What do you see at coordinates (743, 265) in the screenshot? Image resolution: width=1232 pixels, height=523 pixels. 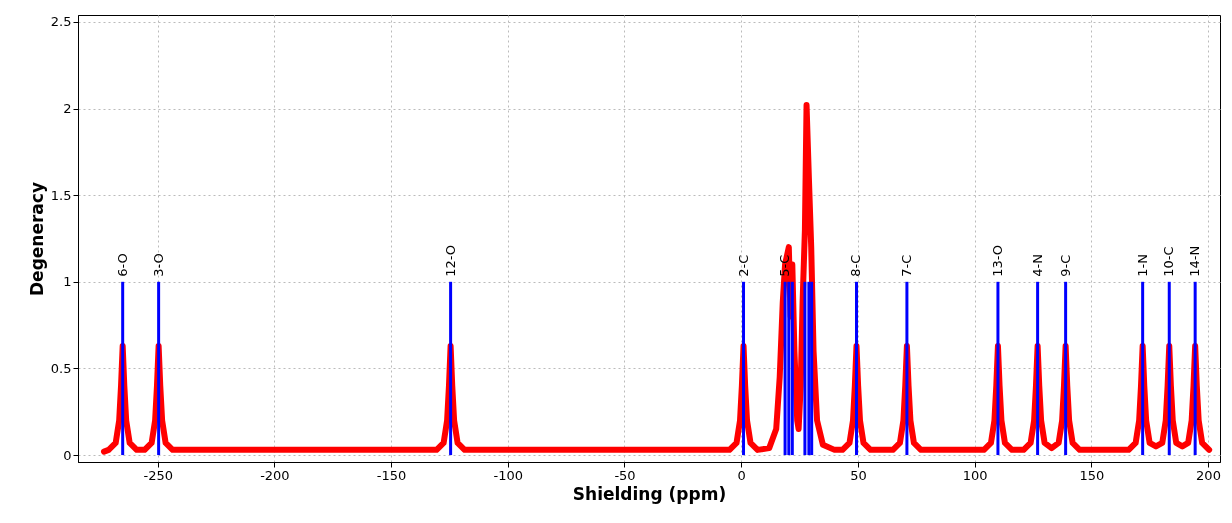 I see `annotation: 2-C` at bounding box center [743, 265].